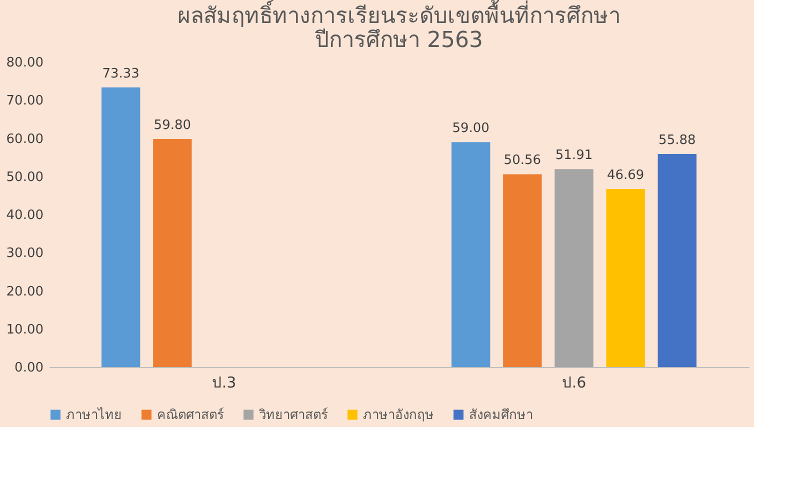 This screenshot has height=500, width=800. I want to click on data-label: 51.91, so click(574, 156).